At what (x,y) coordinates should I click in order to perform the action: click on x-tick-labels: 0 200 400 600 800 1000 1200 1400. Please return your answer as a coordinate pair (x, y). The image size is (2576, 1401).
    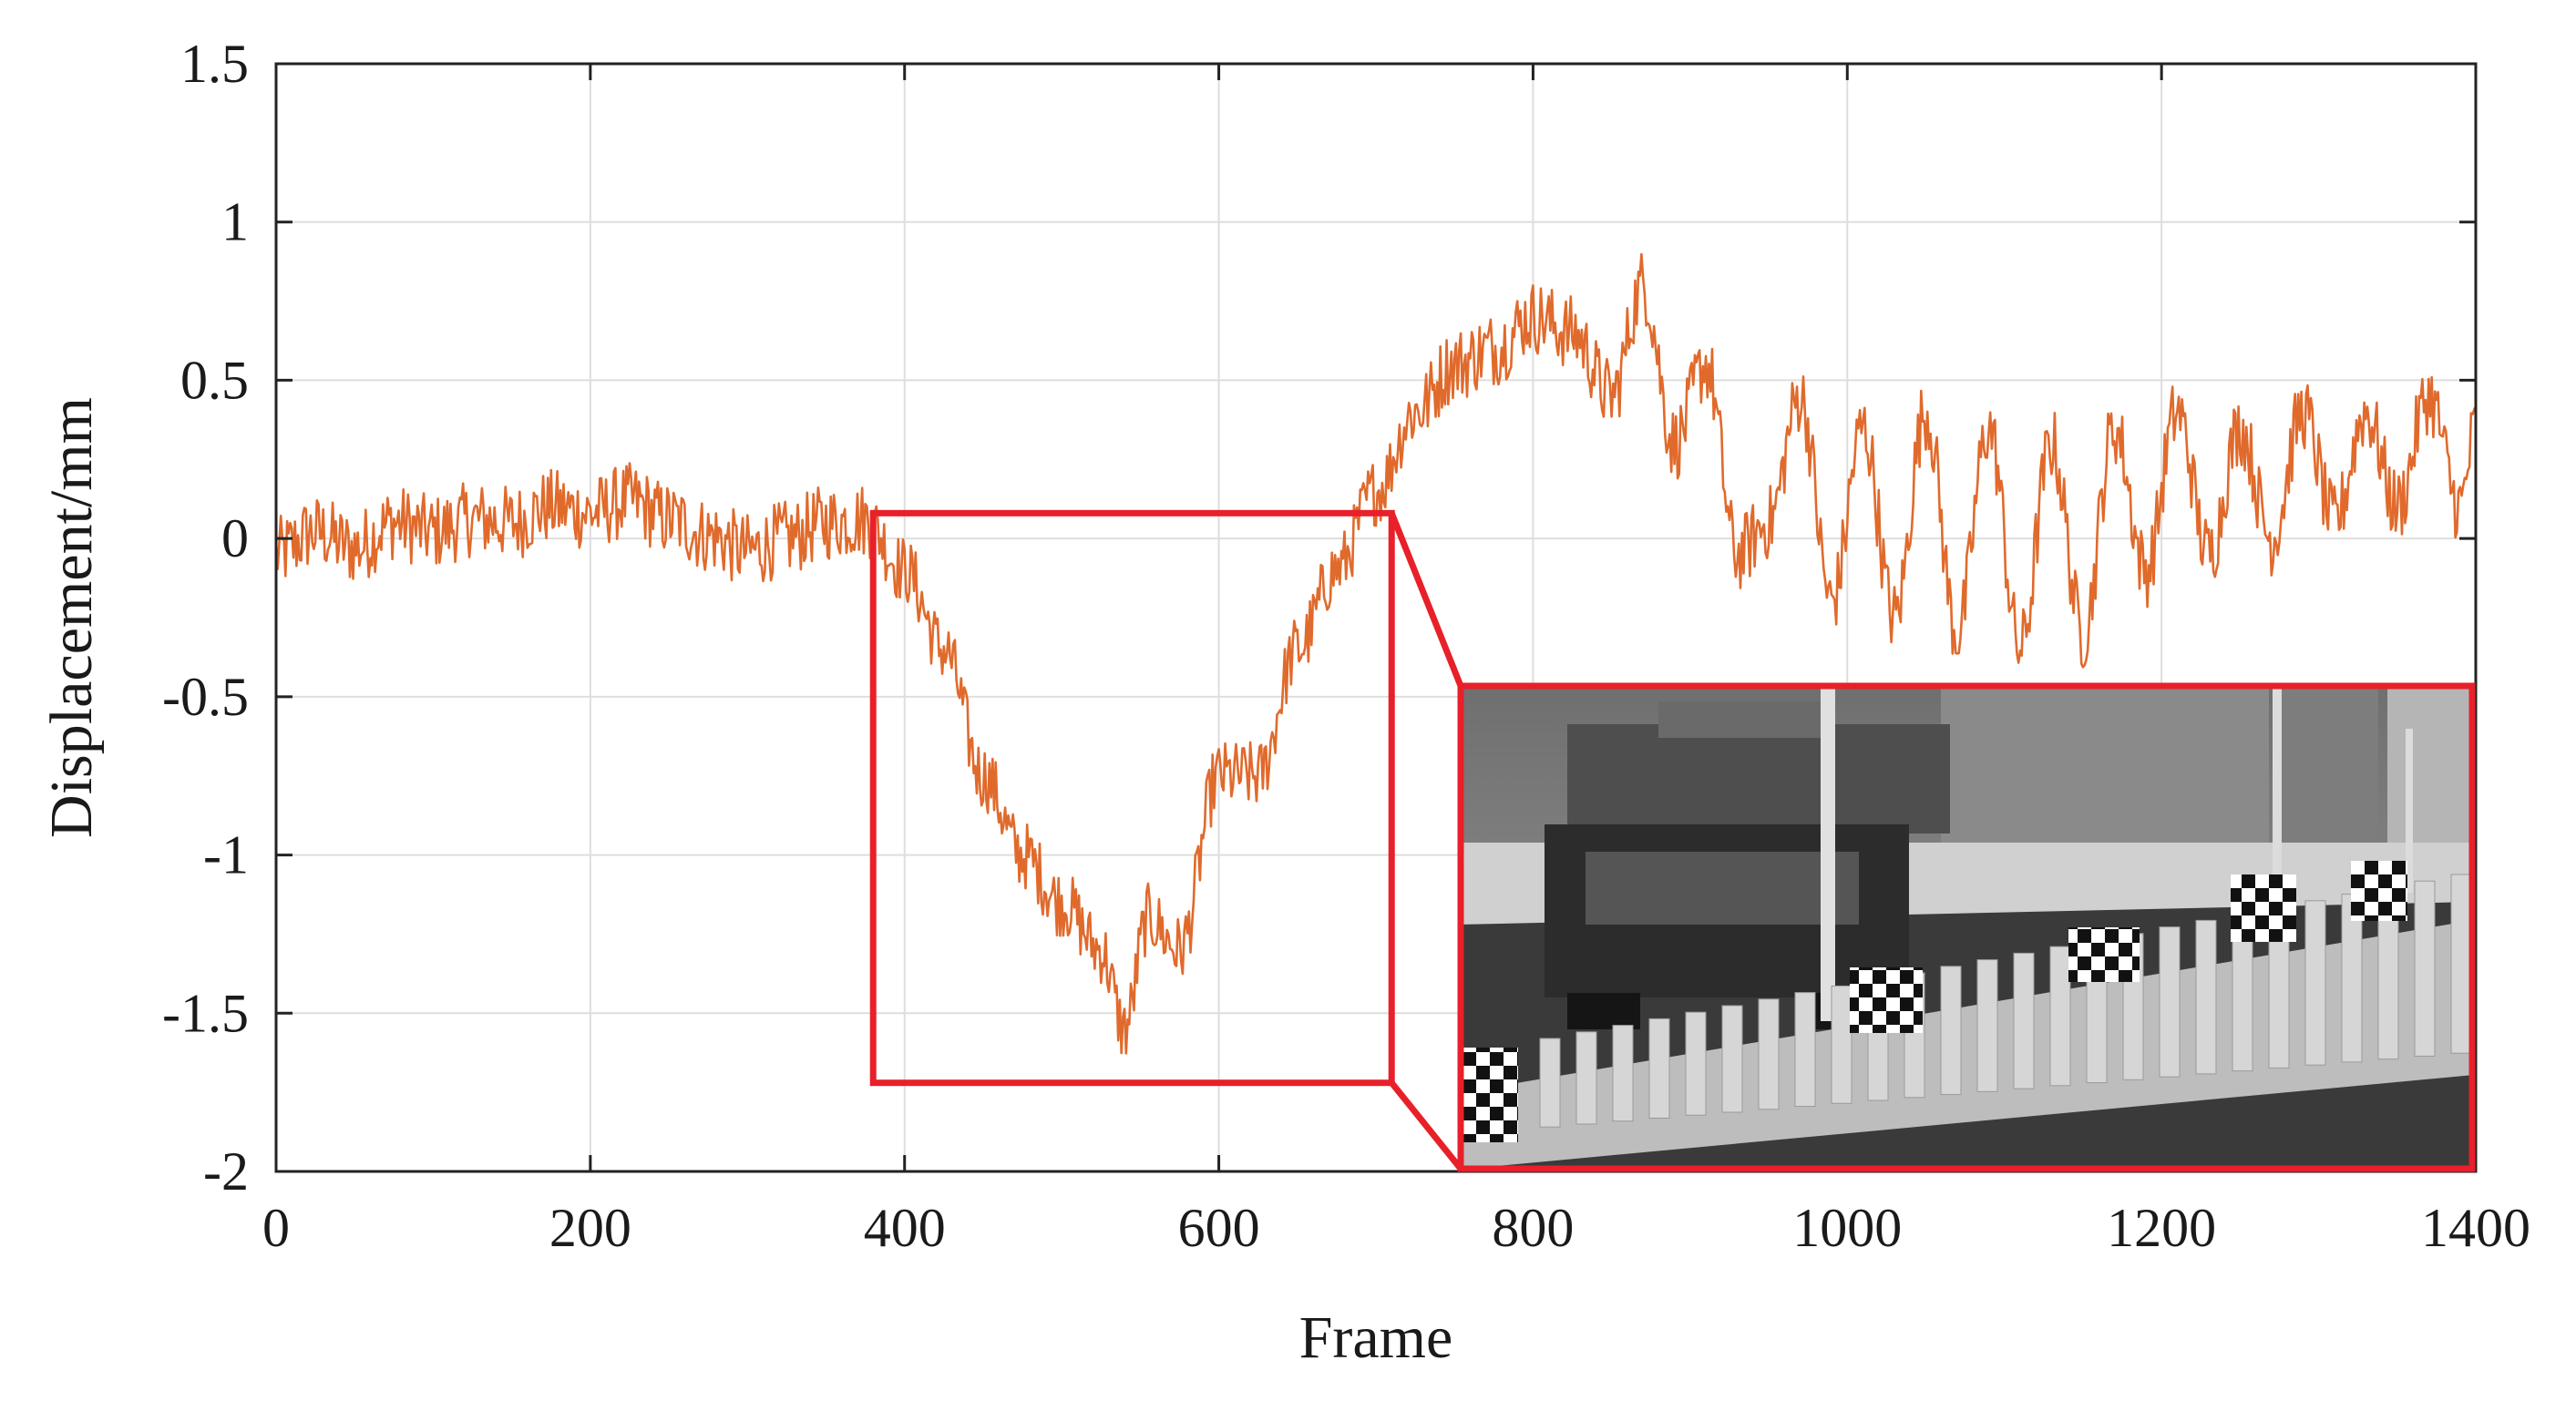
    Looking at the image, I should click on (1396, 1228).